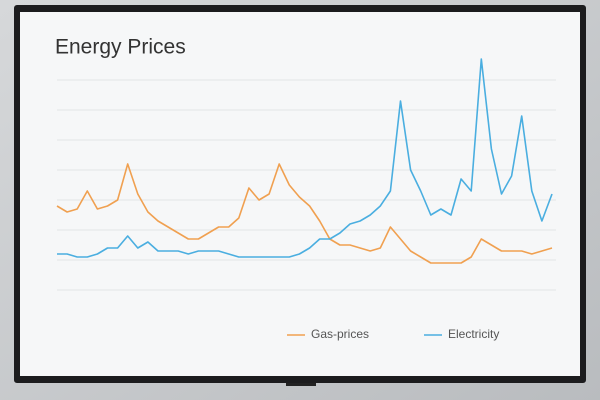 This screenshot has width=600, height=400. What do you see at coordinates (120, 47) in the screenshot?
I see `chart-title: Energy Prices` at bounding box center [120, 47].